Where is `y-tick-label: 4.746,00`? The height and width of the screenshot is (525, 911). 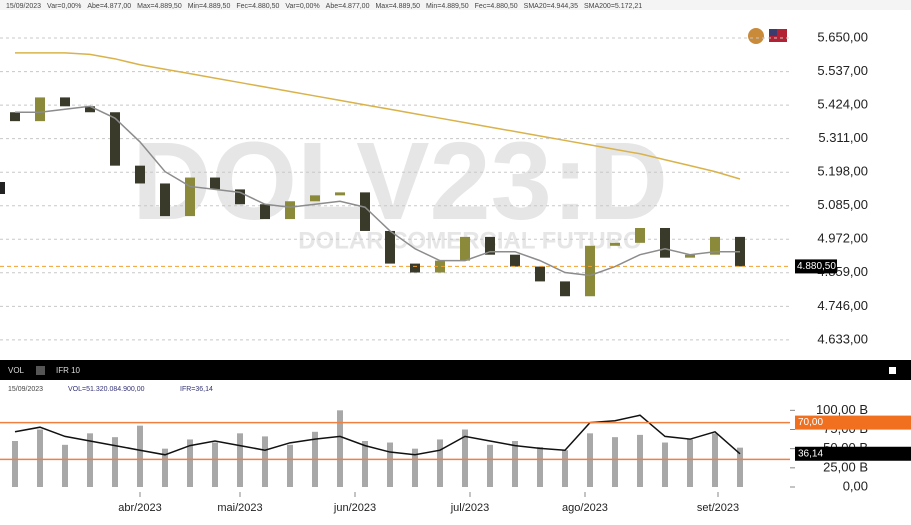
y-tick-label: 4.746,00 is located at coordinates (842, 305).